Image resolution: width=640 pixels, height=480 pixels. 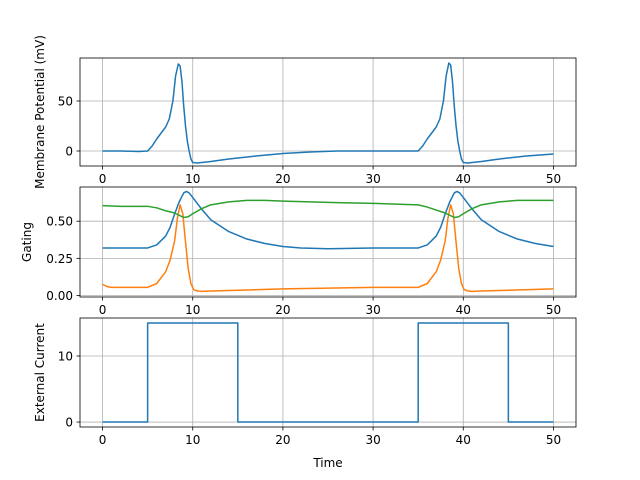 What do you see at coordinates (40, 372) in the screenshot?
I see `y-axis-label: External Current` at bounding box center [40, 372].